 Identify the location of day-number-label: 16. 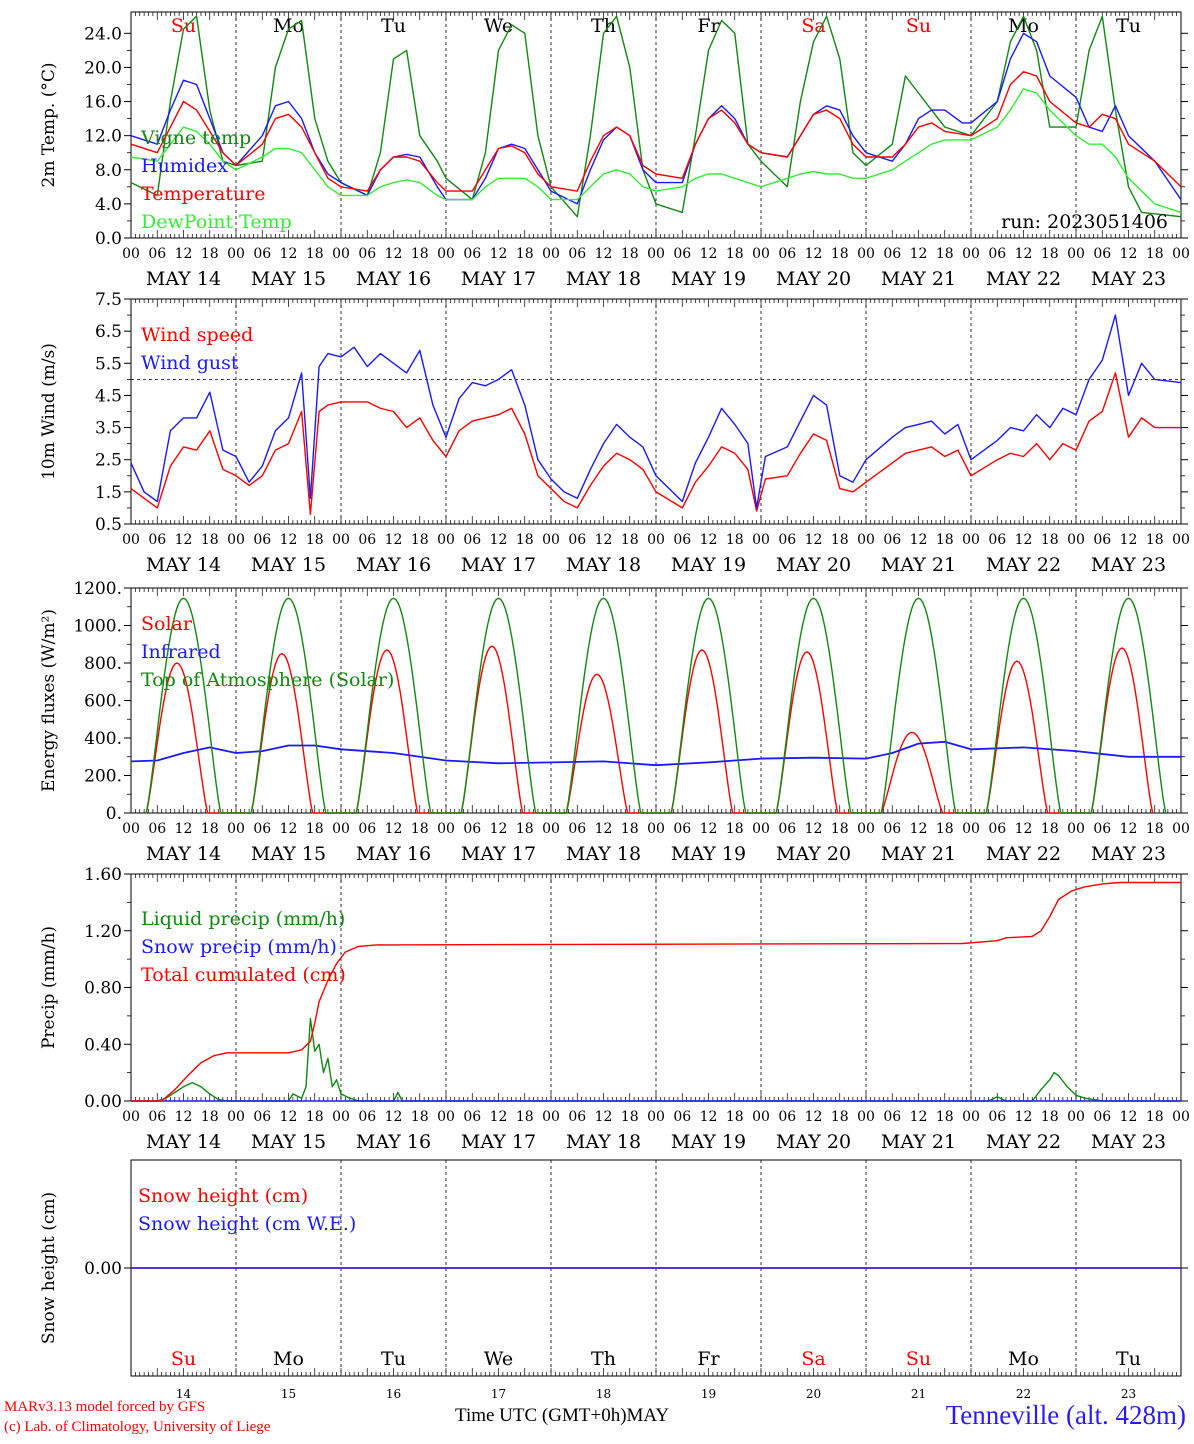
(393, 1394).